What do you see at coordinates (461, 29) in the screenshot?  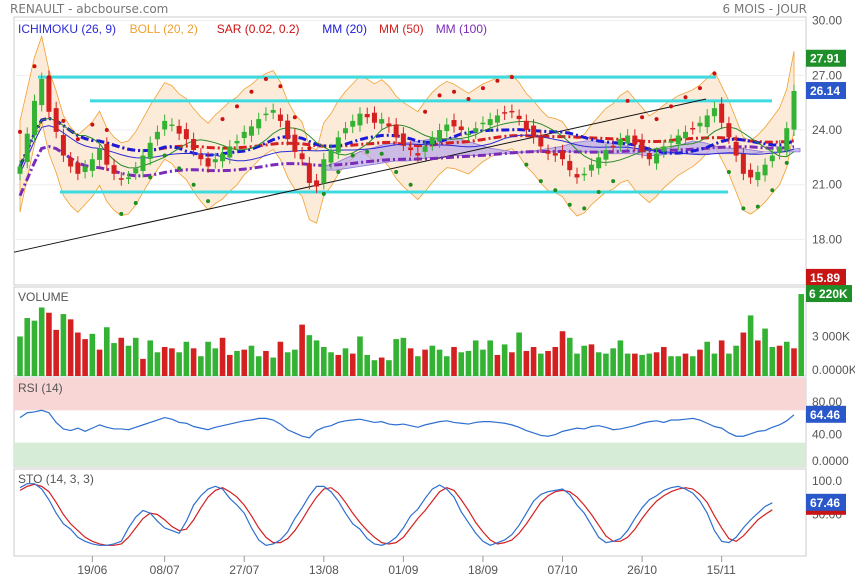 I see `legend-item-5: MM (100)` at bounding box center [461, 29].